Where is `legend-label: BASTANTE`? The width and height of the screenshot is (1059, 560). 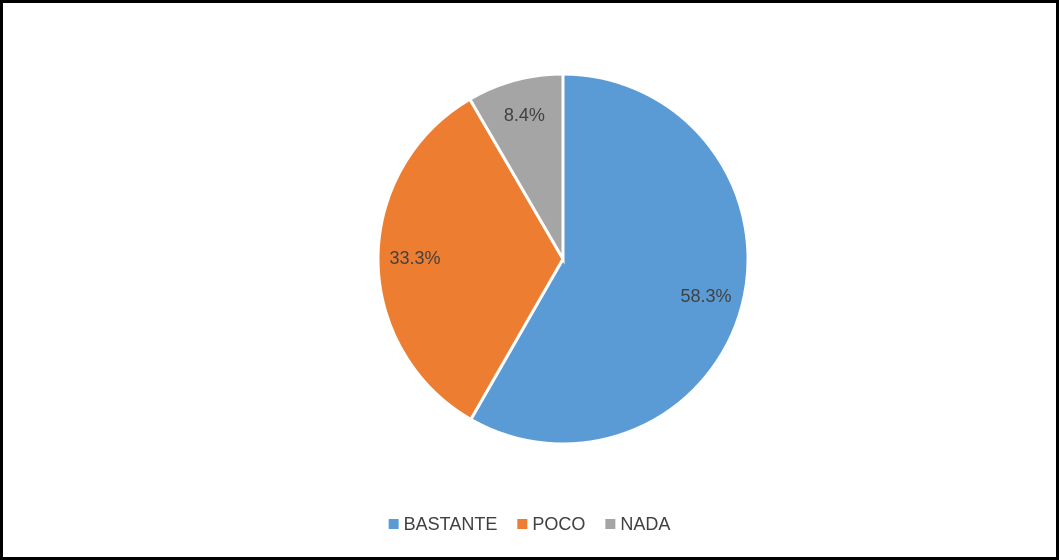
legend-label: BASTANTE is located at coordinates (451, 524).